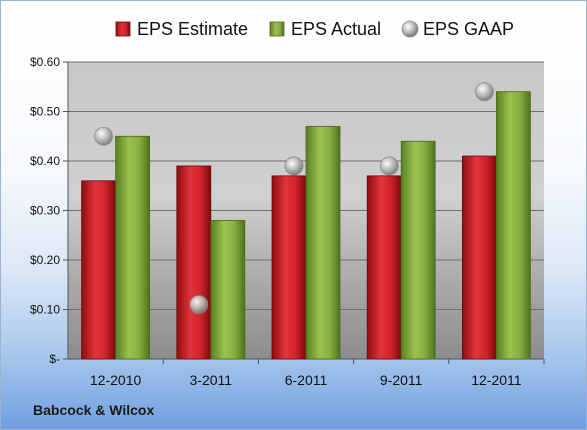 This screenshot has width=587, height=430. What do you see at coordinates (45, 161) in the screenshot?
I see `y-tick-label: $0.40` at bounding box center [45, 161].